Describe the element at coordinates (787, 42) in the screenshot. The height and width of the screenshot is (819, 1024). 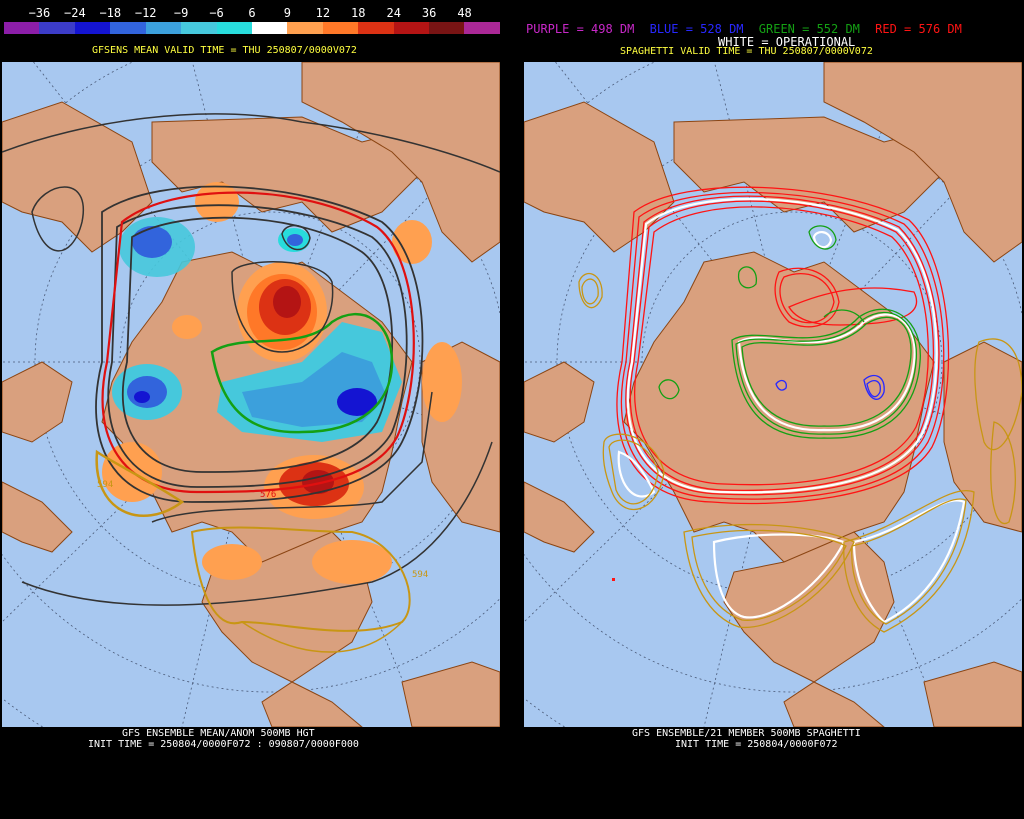
I see `legend-white-operational: WHITE = OPERATIONAL` at that location.